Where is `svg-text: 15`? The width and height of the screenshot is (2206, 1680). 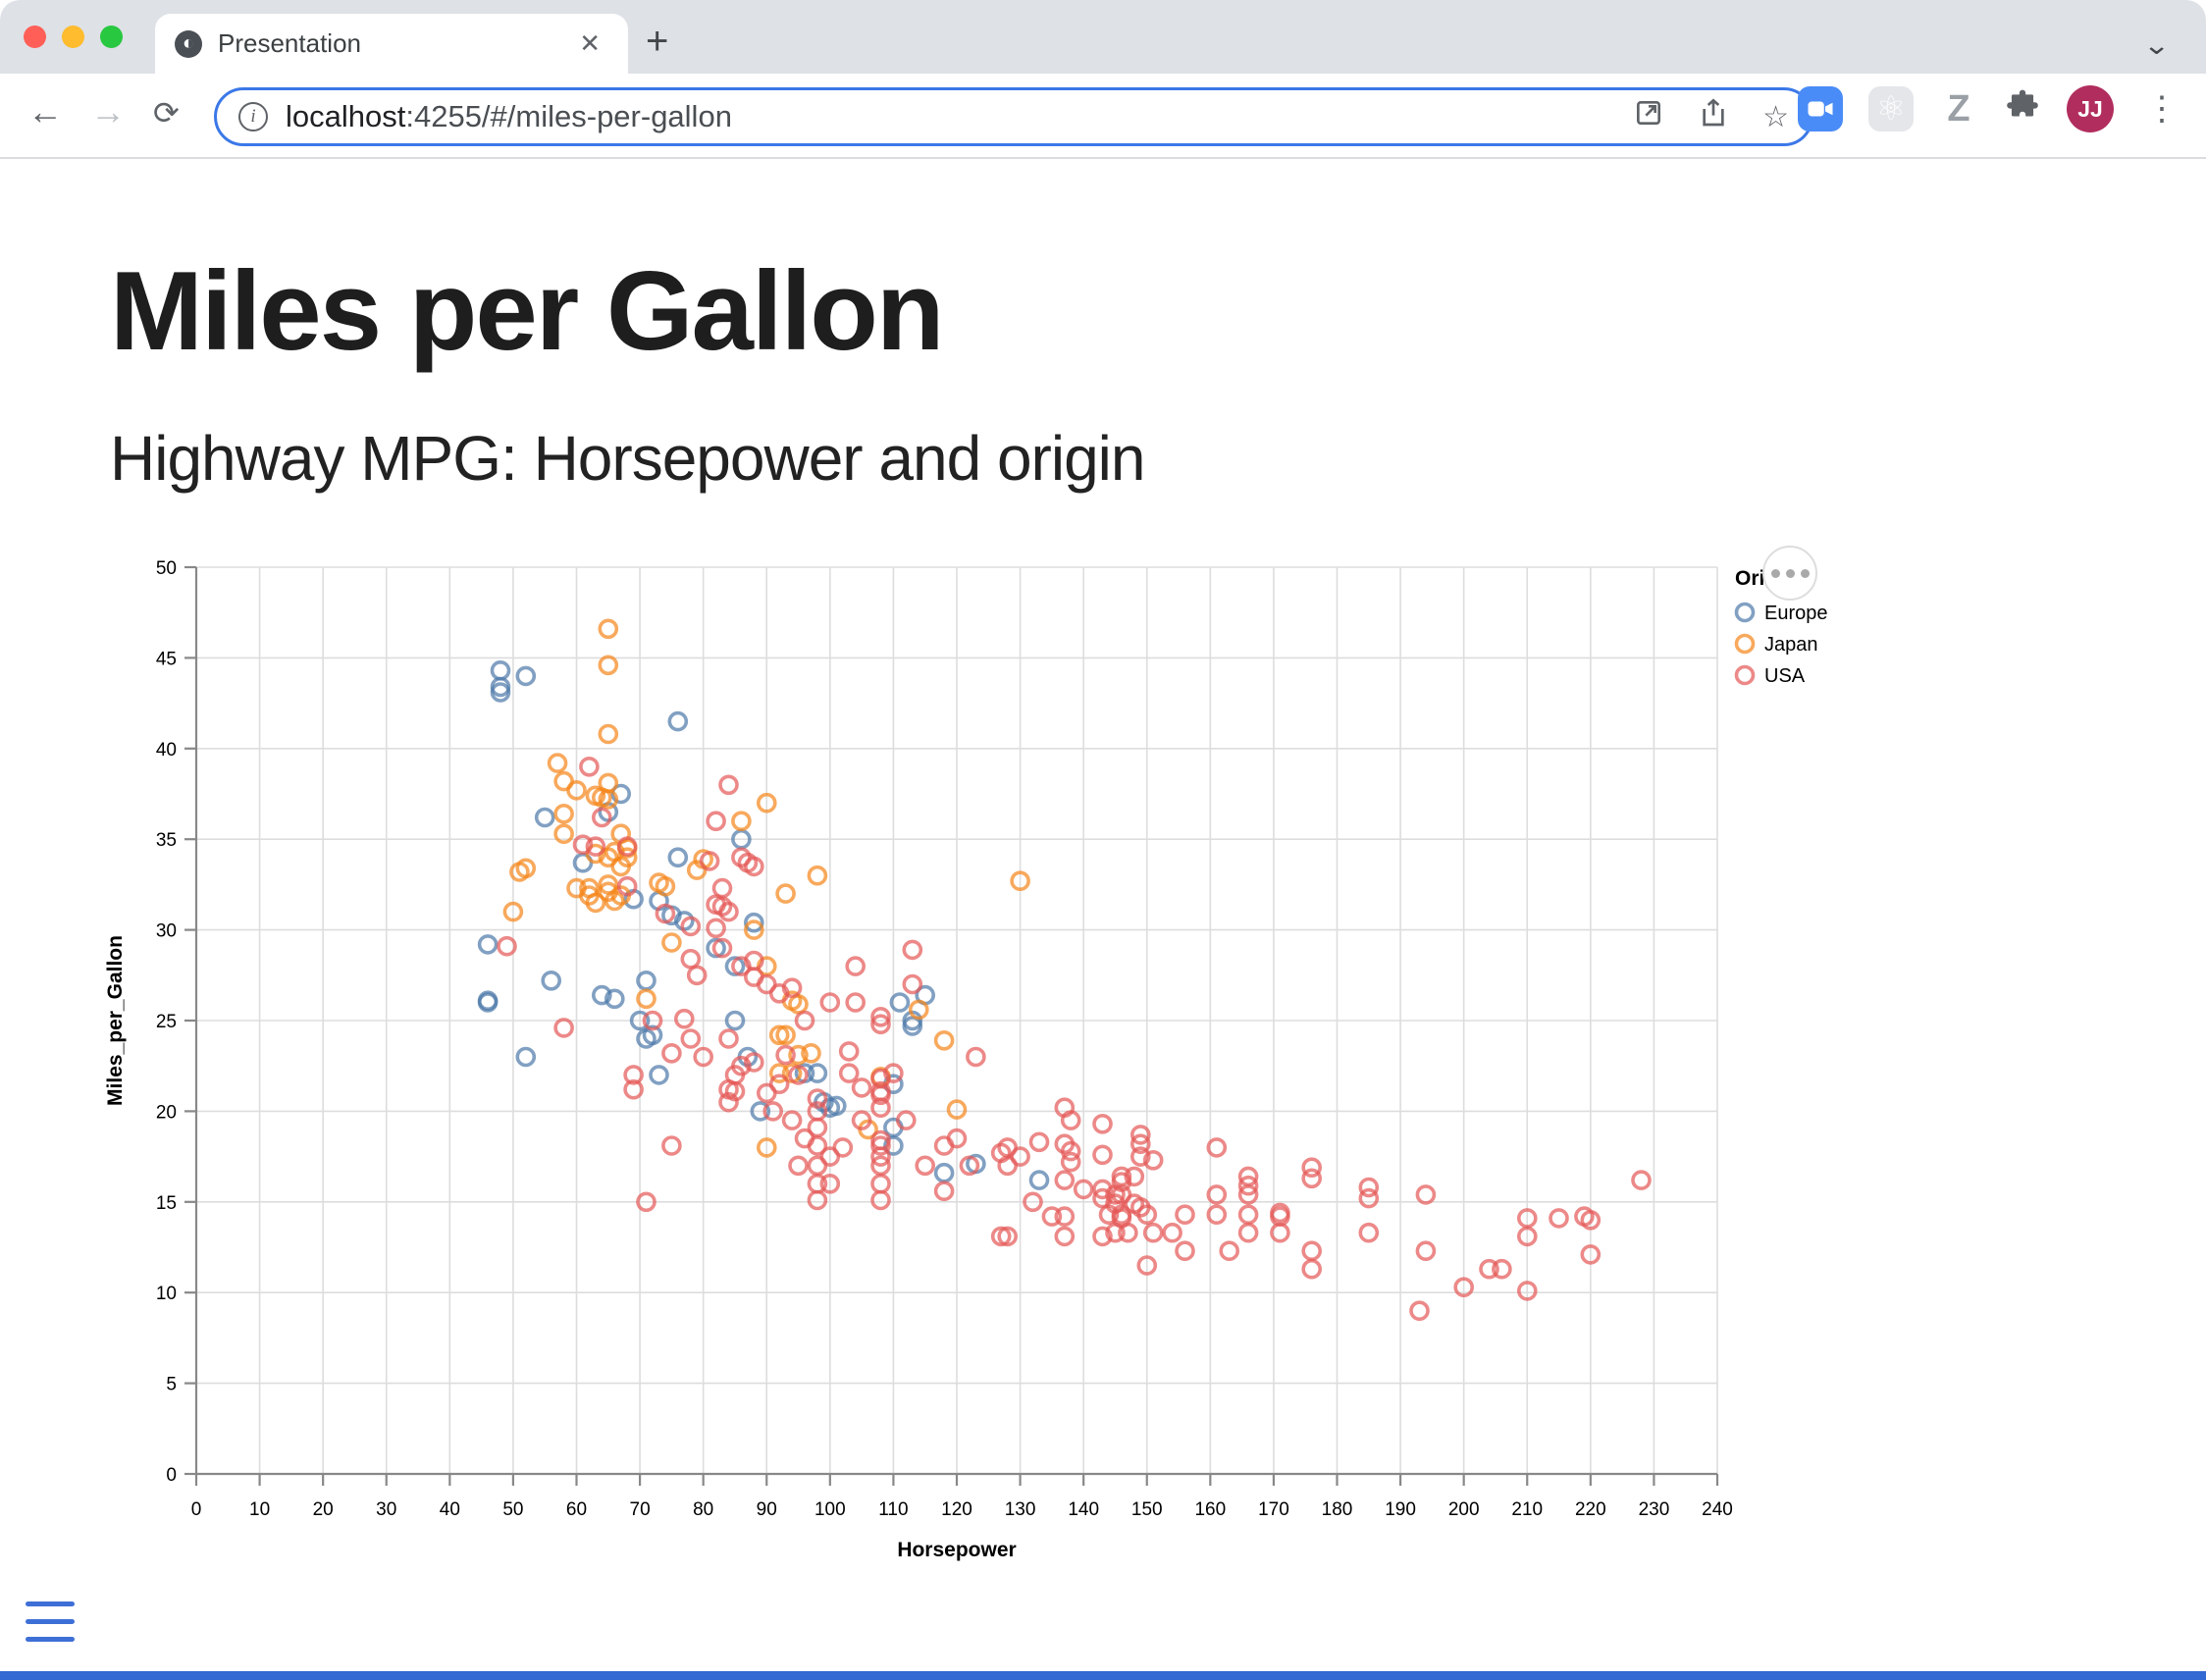 svg-text: 15 is located at coordinates (167, 1203).